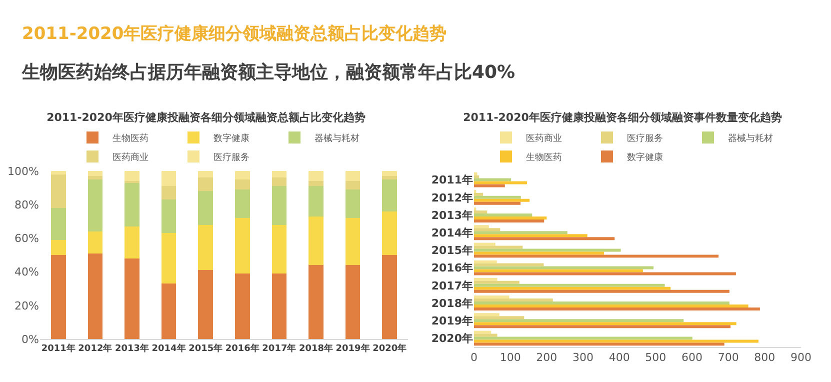 This screenshot has height=382, width=831. Describe the element at coordinates (452, 197) in the screenshot. I see `y-tick-label: 2012年` at that location.